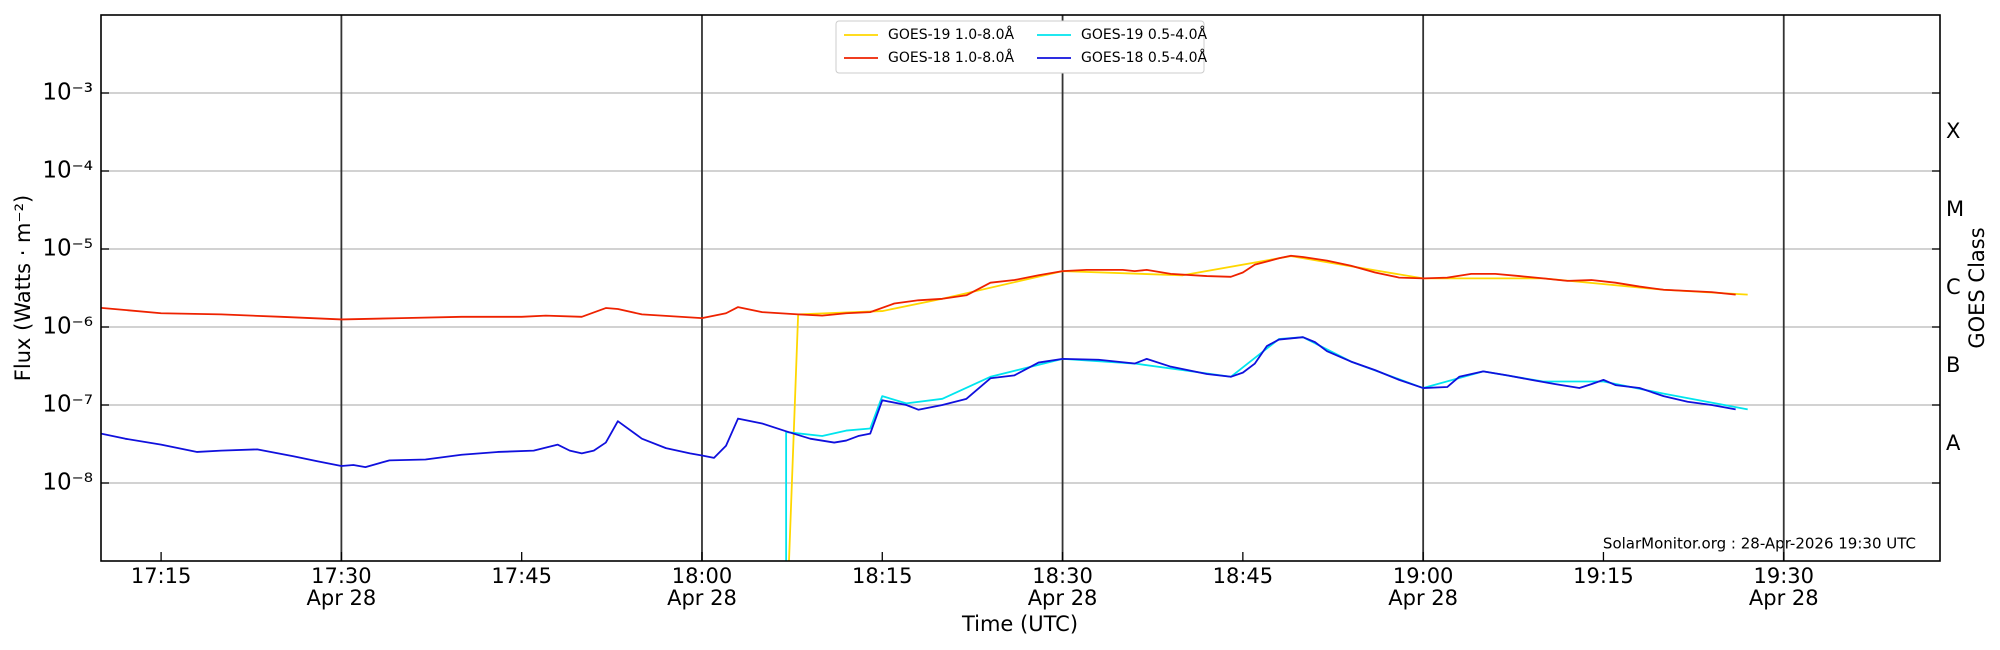  Describe the element at coordinates (882, 576) in the screenshot. I see `x-tick-label: 18:15` at that location.